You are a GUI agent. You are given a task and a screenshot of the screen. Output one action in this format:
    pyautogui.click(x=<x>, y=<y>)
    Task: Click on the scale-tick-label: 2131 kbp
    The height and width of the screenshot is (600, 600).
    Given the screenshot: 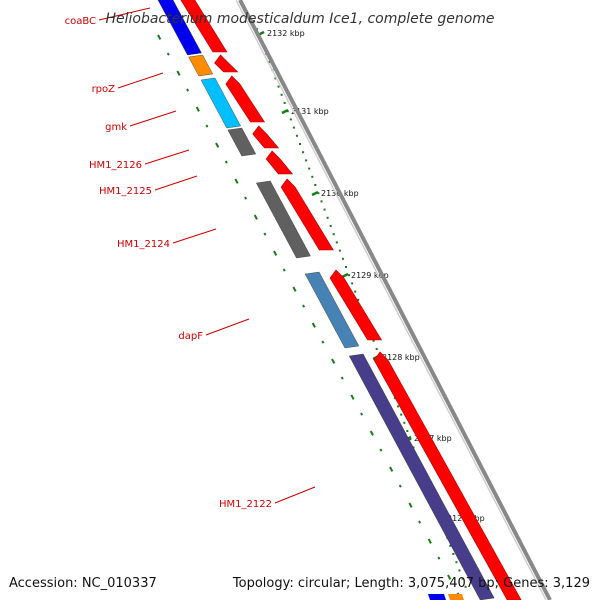 What is the action you would take?
    pyautogui.click(x=310, y=111)
    